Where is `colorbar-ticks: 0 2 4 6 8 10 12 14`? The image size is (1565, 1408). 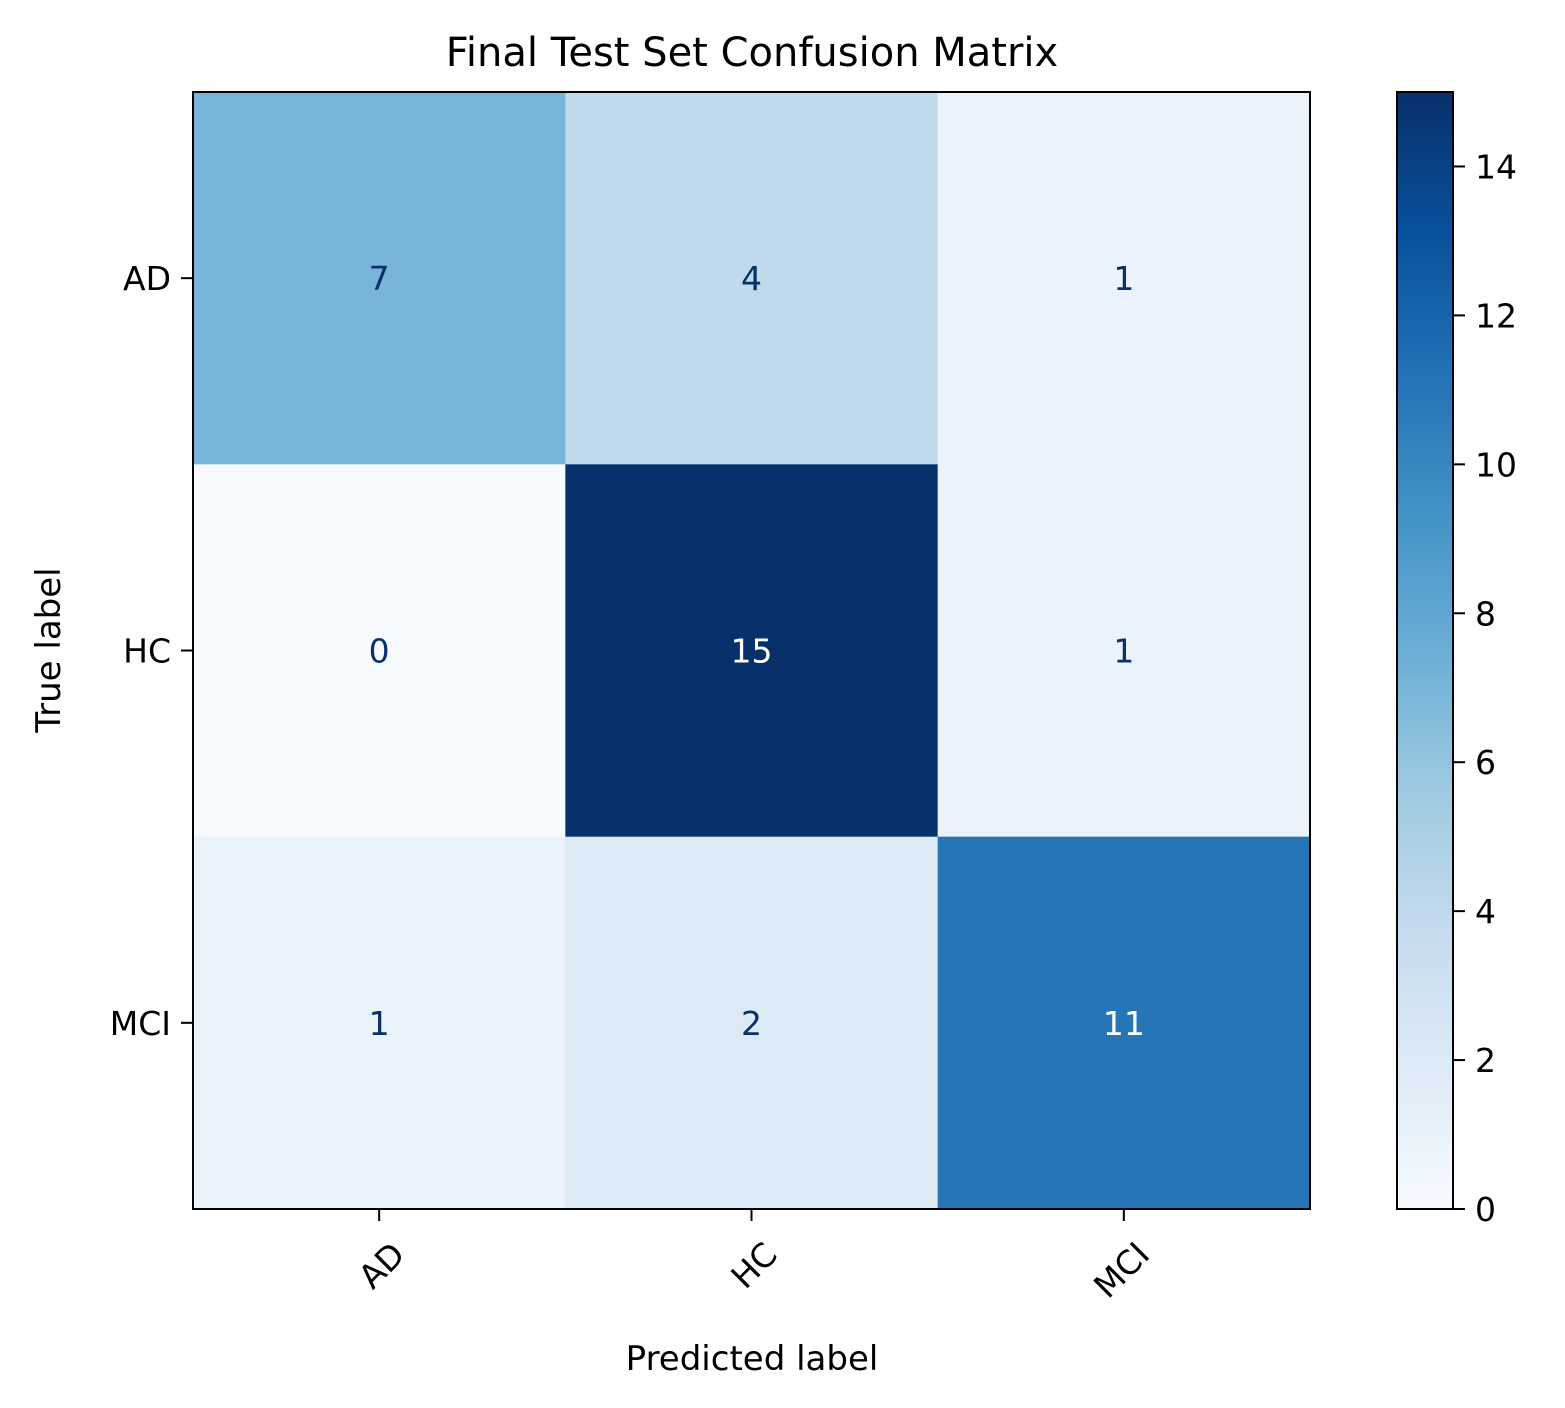
colorbar-ticks: 0 2 4 6 8 10 12 14 is located at coordinates (1485, 688).